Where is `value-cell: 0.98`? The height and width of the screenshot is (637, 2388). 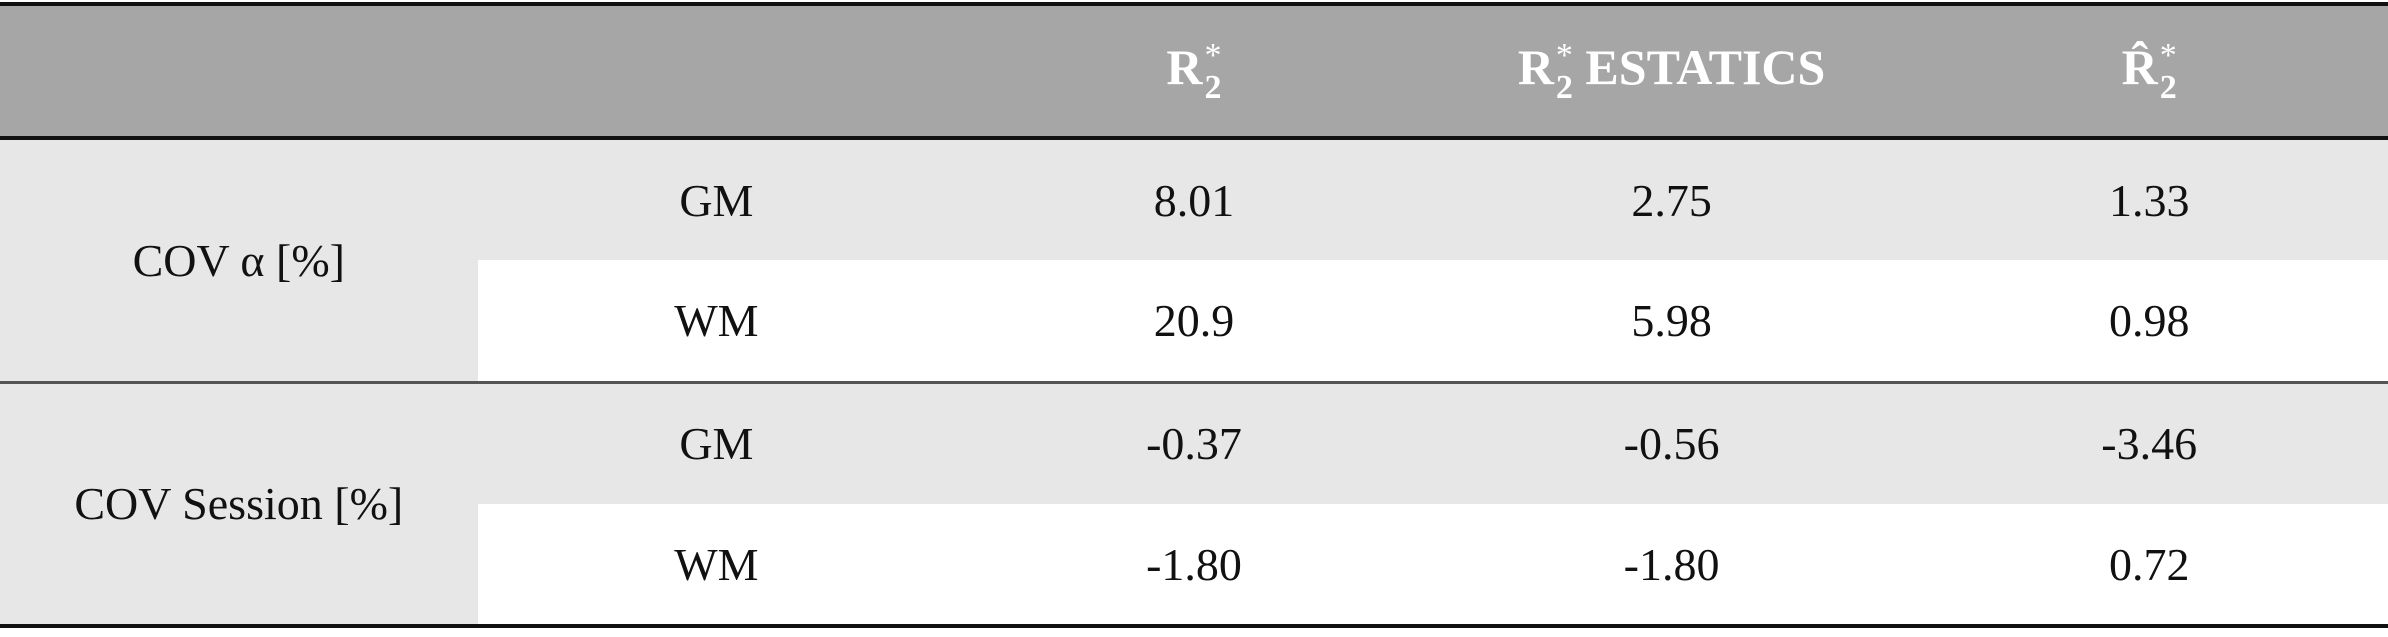
value-cell: 0.98 is located at coordinates (2149, 321).